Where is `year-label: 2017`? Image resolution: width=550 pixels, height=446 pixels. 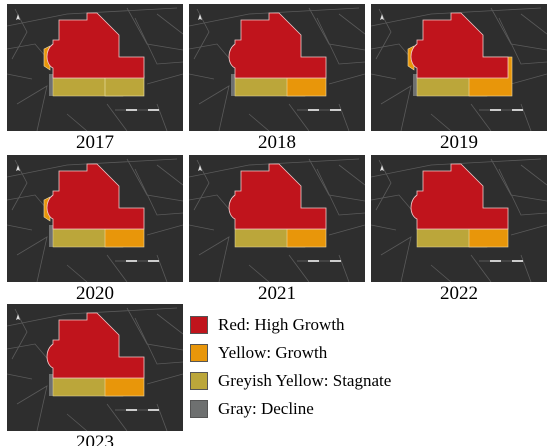
year-label: 2017 is located at coordinates (95, 142).